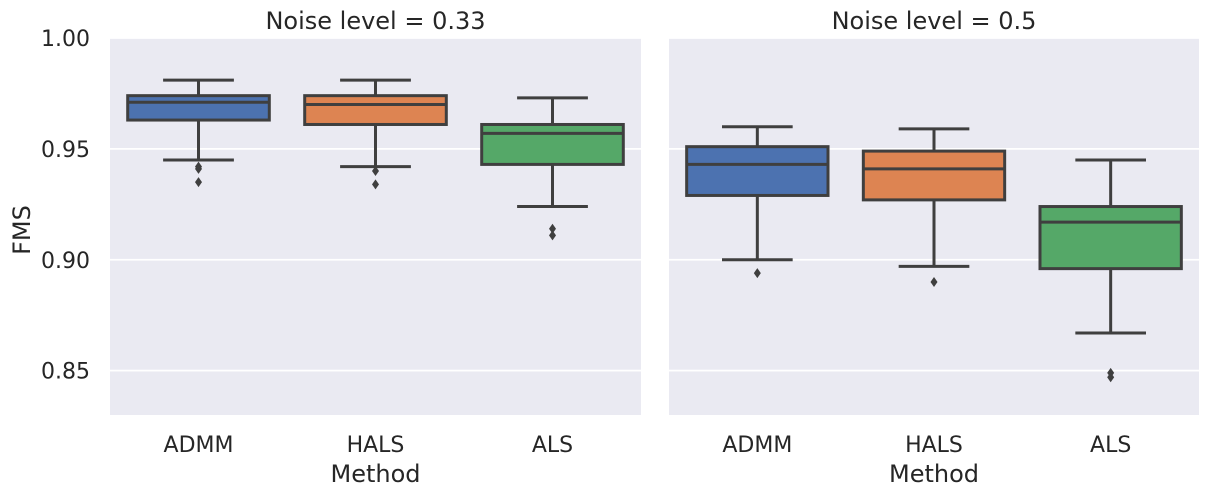 This screenshot has width=1210, height=497. I want to click on y-tick-label: 0.85, so click(65, 372).